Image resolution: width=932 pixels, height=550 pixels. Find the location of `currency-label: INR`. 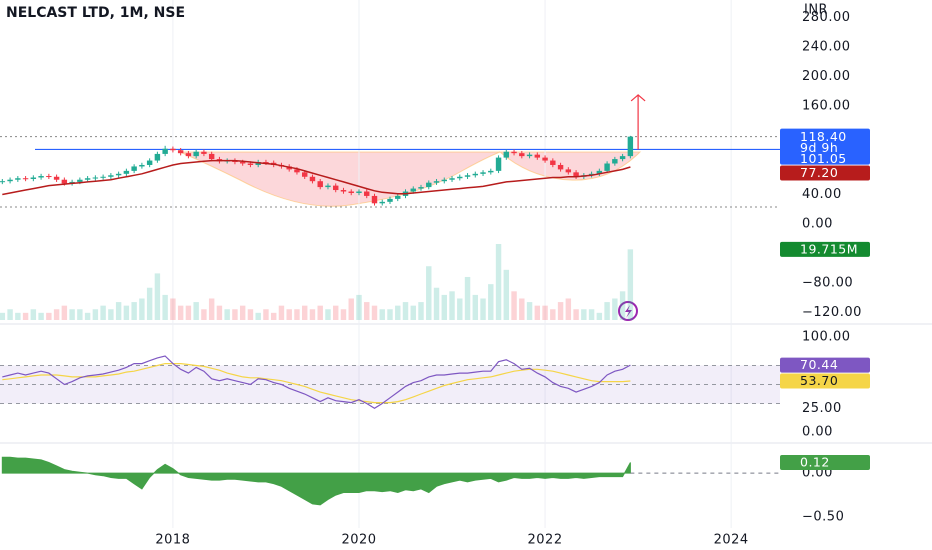

currency-label: INR is located at coordinates (816, 10).